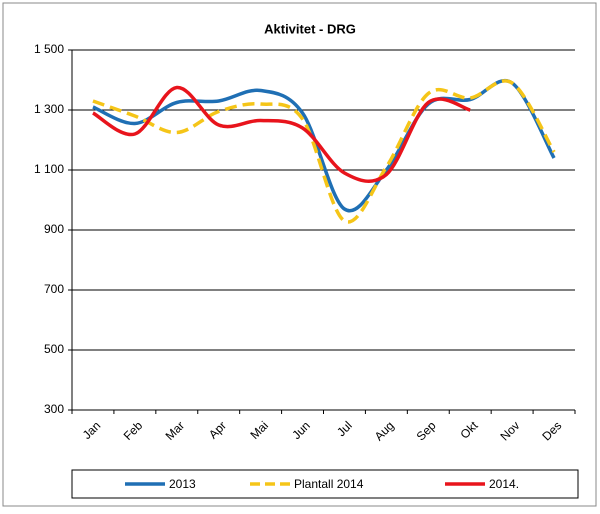 The width and height of the screenshot is (600, 514). What do you see at coordinates (54, 229) in the screenshot?
I see `y-tick-label: 900` at bounding box center [54, 229].